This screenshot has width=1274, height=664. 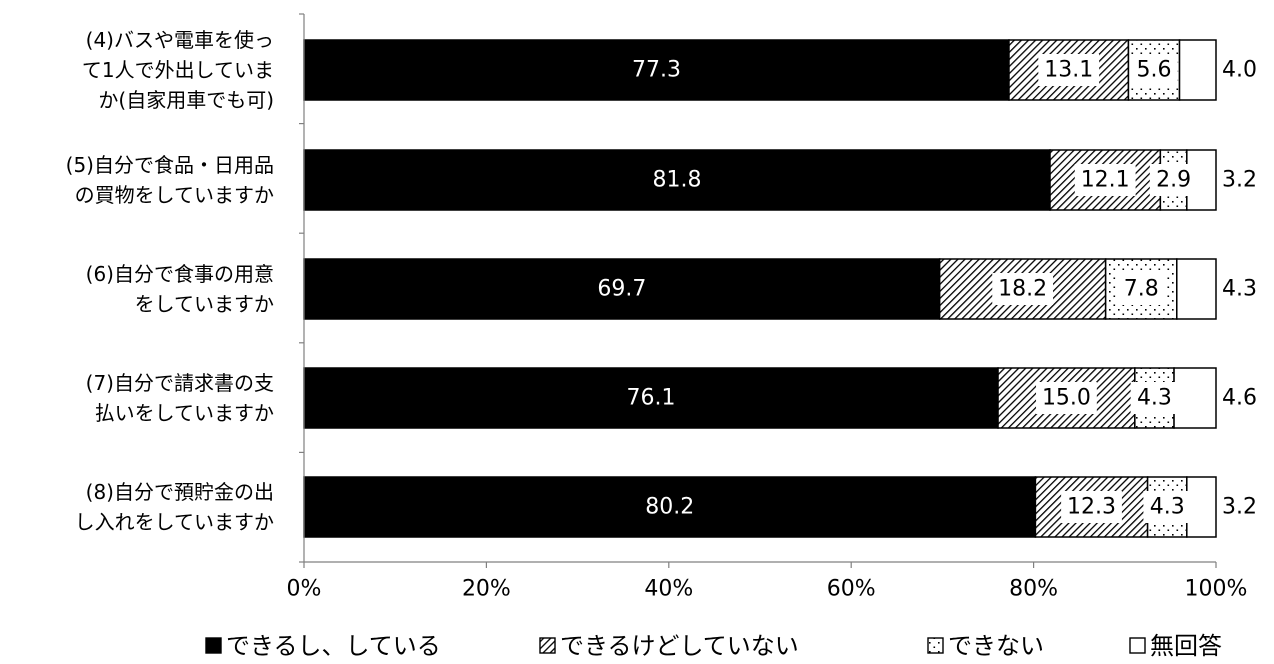 I want to click on data-label-series-2: 12.1, so click(x=1105, y=180).